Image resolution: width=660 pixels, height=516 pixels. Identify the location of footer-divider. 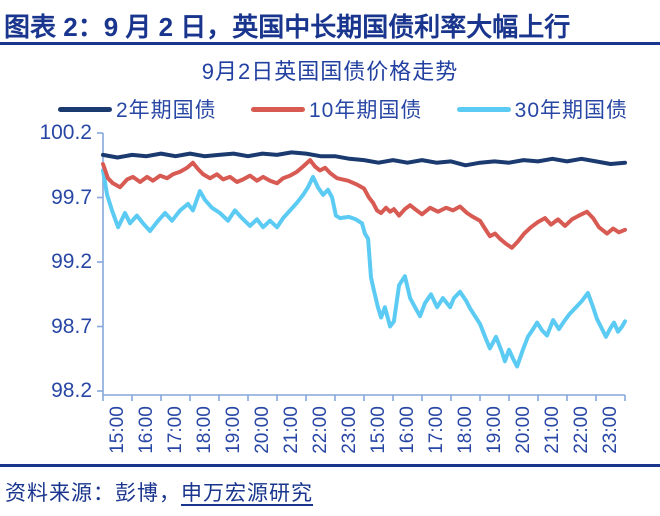
(330, 465).